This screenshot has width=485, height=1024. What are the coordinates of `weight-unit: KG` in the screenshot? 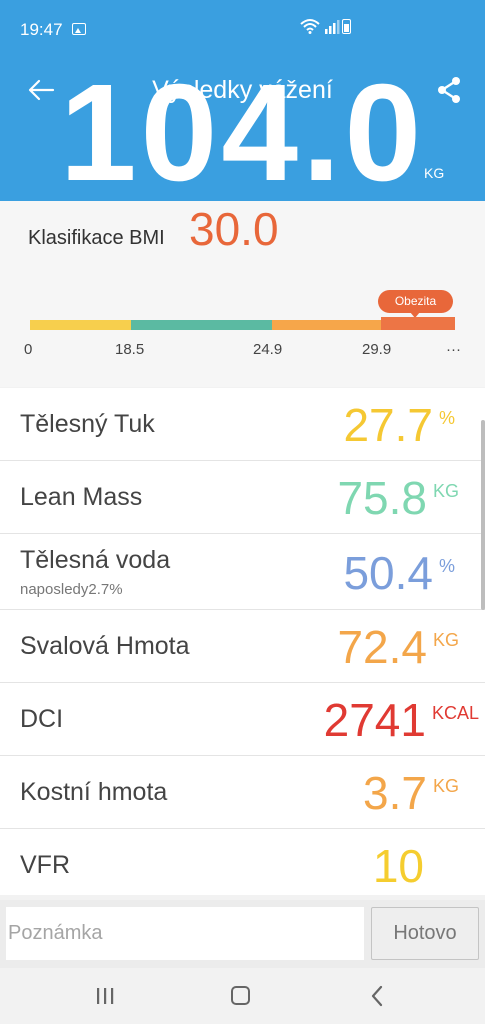 It's located at (434, 173).